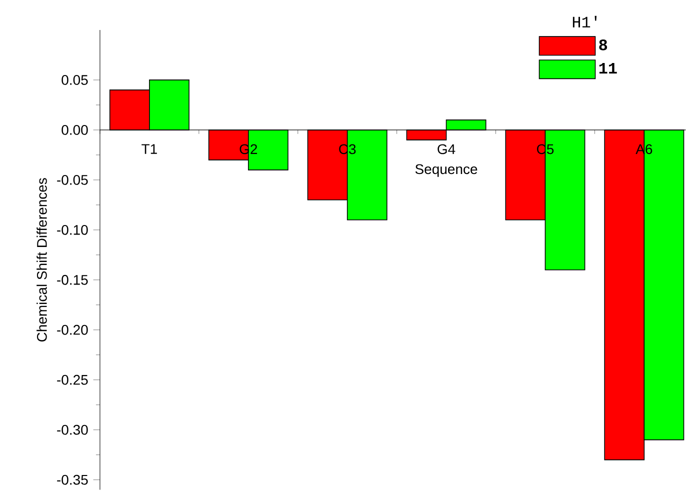 This screenshot has width=686, height=495. What do you see at coordinates (149, 149) in the screenshot?
I see `x-tick-label: T1` at bounding box center [149, 149].